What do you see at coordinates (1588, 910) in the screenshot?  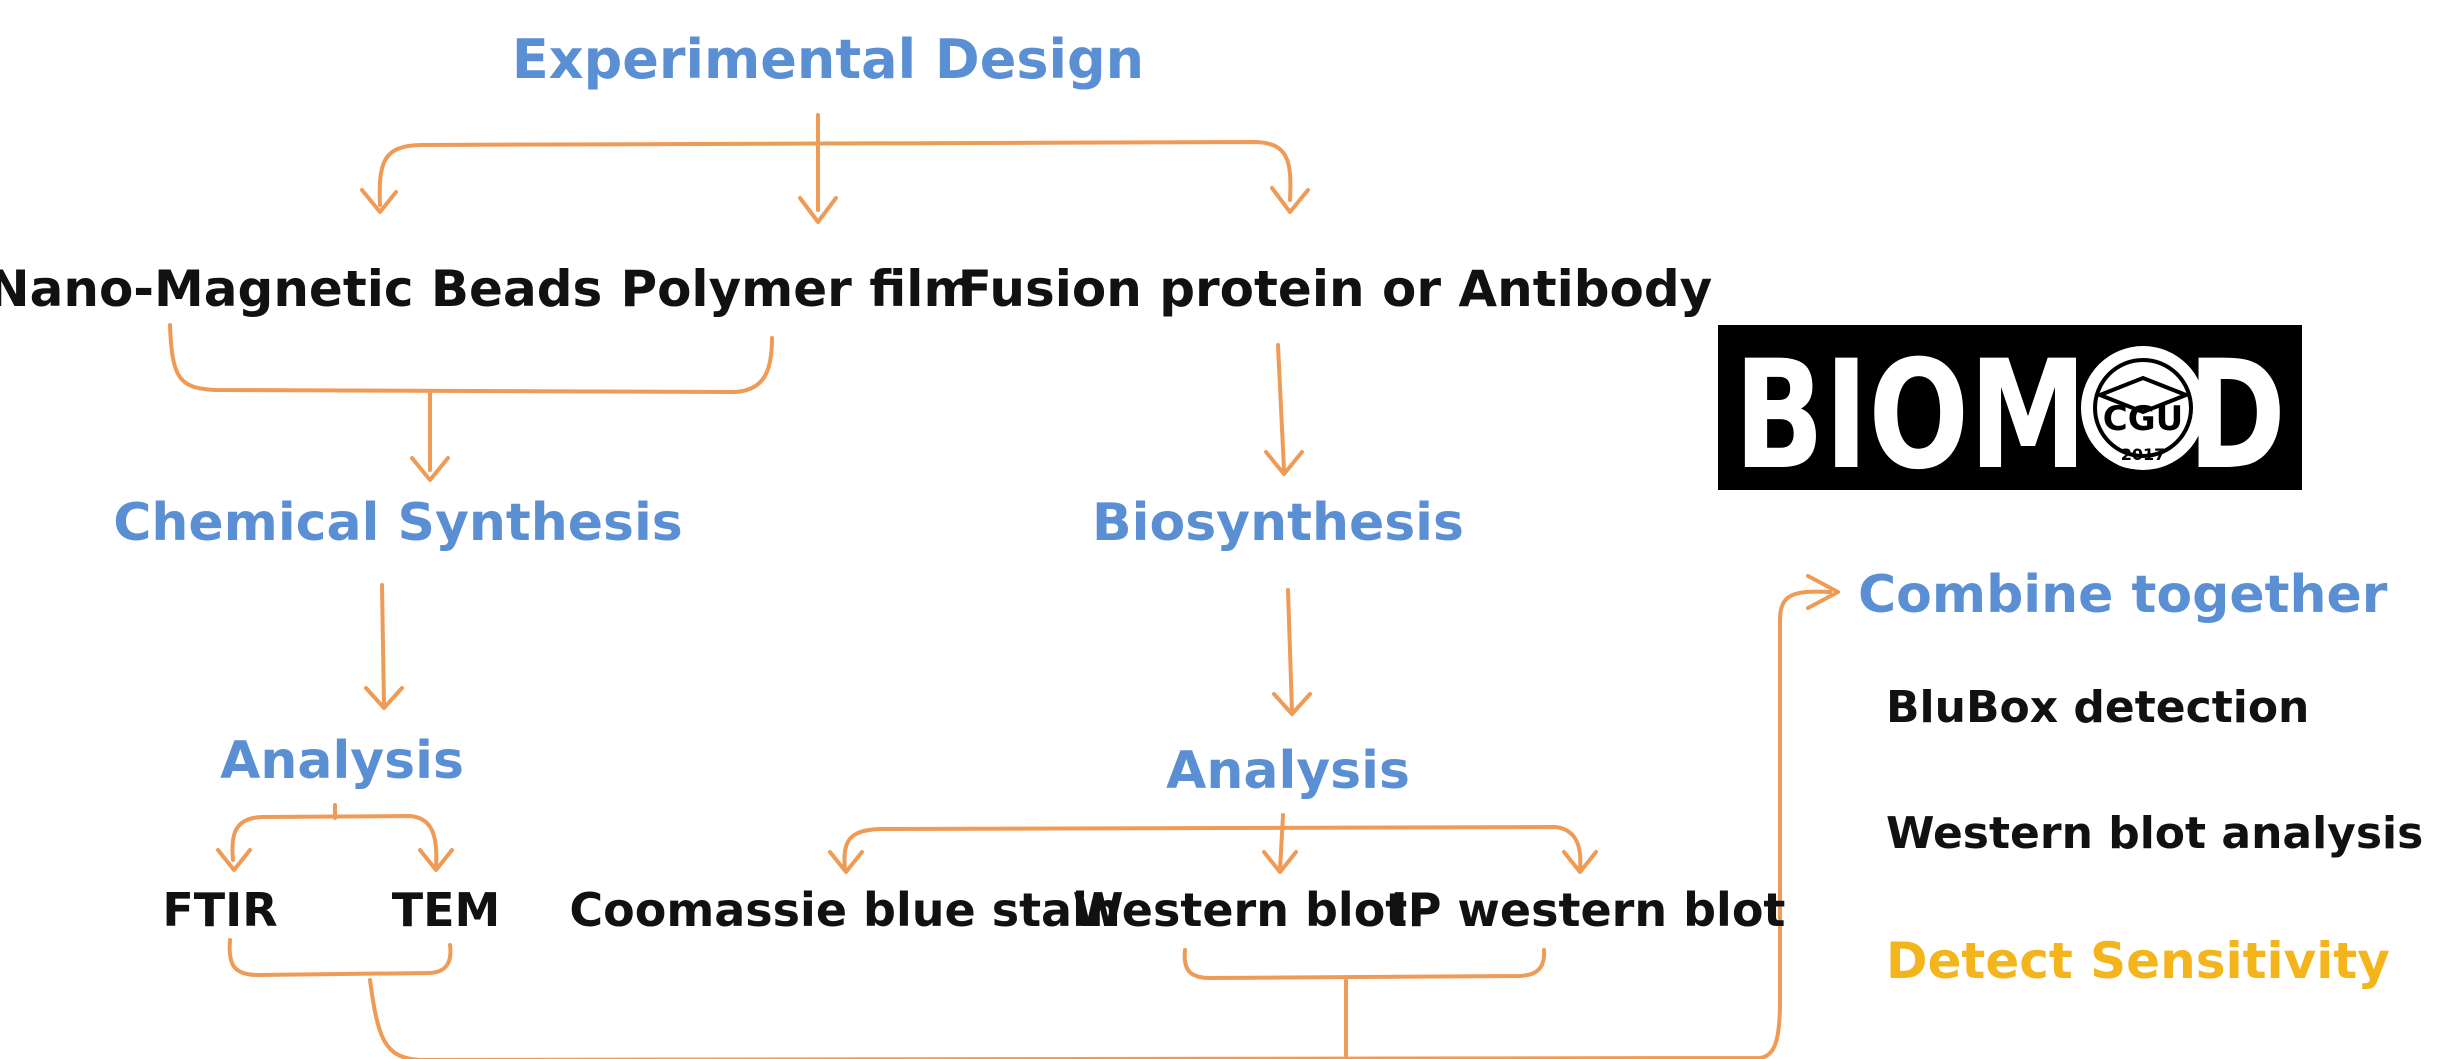 I see `method-ip-western: IP western blot` at bounding box center [1588, 910].